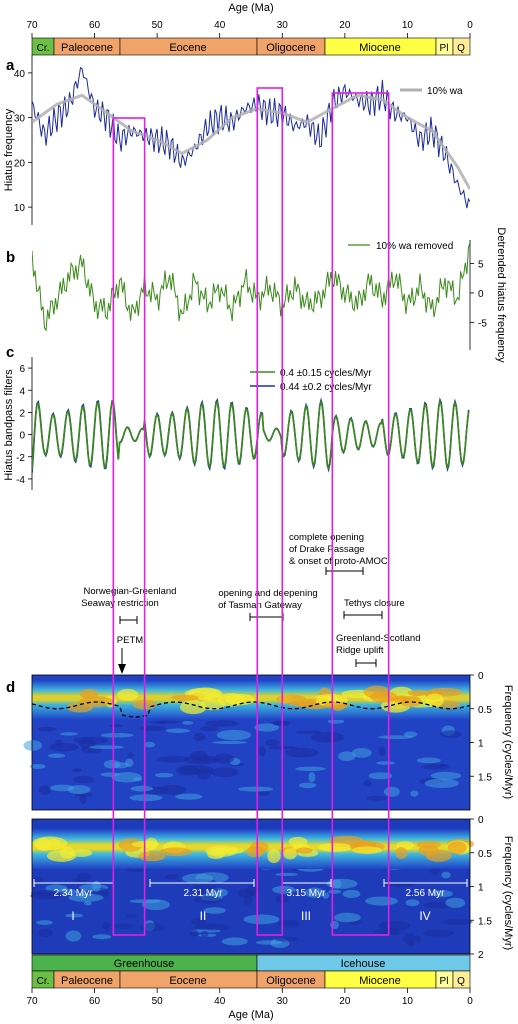 The image size is (518, 1024). Describe the element at coordinates (363, 964) in the screenshot. I see `climate-label-icehouse: Icehouse` at that location.